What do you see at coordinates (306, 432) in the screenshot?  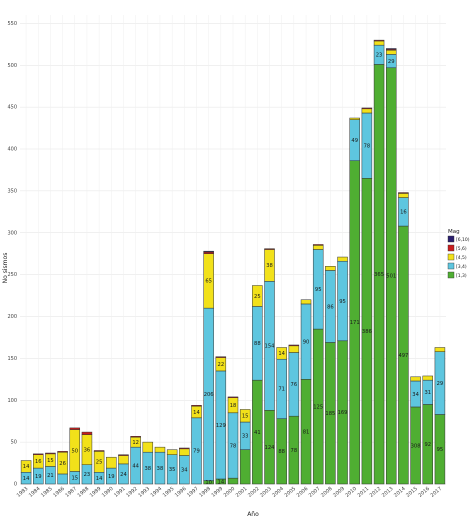 I see `data-label: 81` at bounding box center [306, 432].